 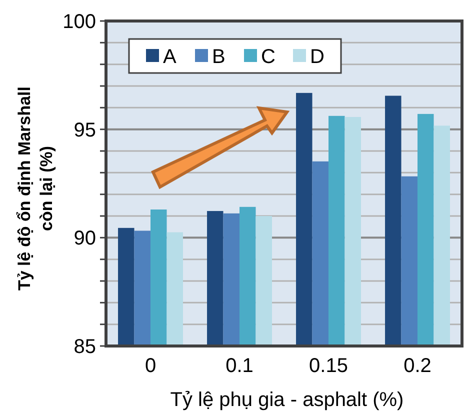 What do you see at coordinates (287, 400) in the screenshot?
I see `x-axis-title: Tỷ lệ phụ gia - asphalt (%)` at bounding box center [287, 400].